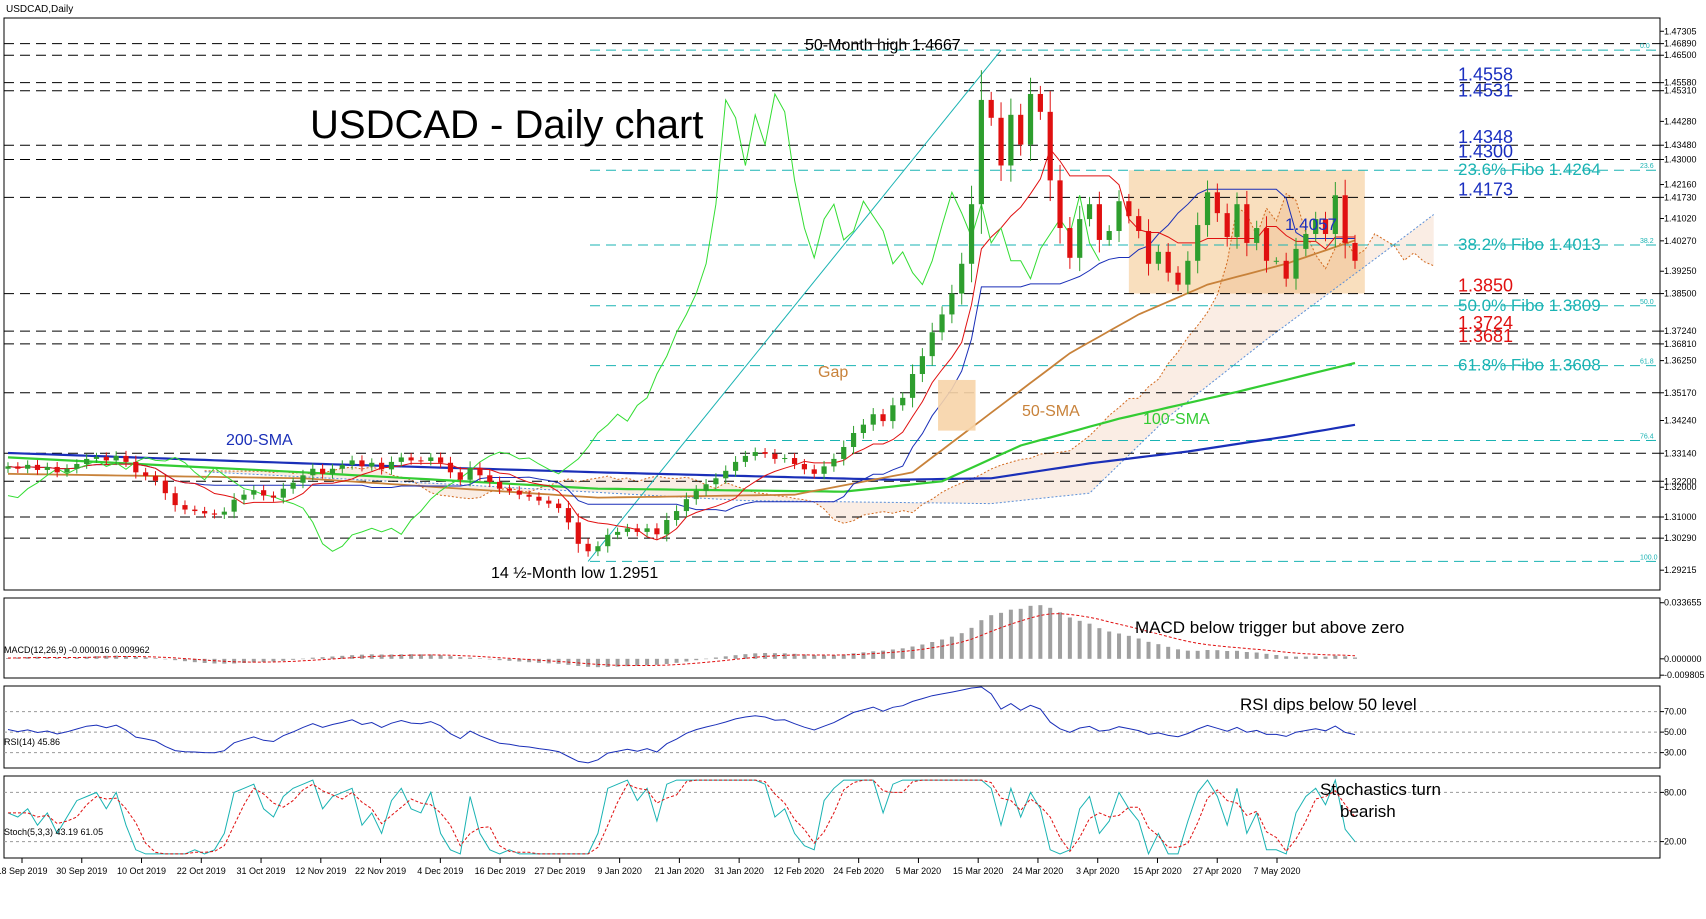  Describe the element at coordinates (1675, 712) in the screenshot. I see `rsi-tick-label: 70.00` at that location.